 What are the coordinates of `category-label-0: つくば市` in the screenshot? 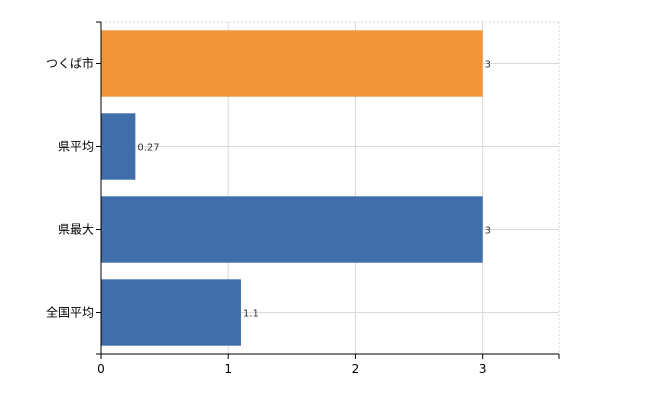 It's located at (70, 63).